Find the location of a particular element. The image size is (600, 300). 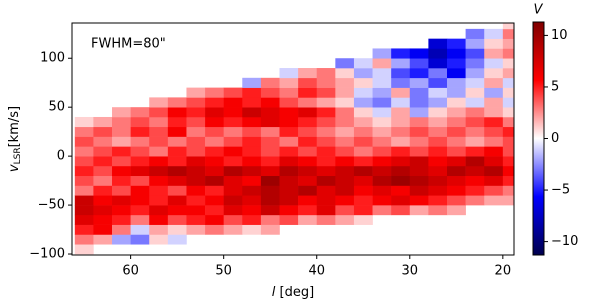

colorbar-tick-label: 10 is located at coordinates (559, 35).